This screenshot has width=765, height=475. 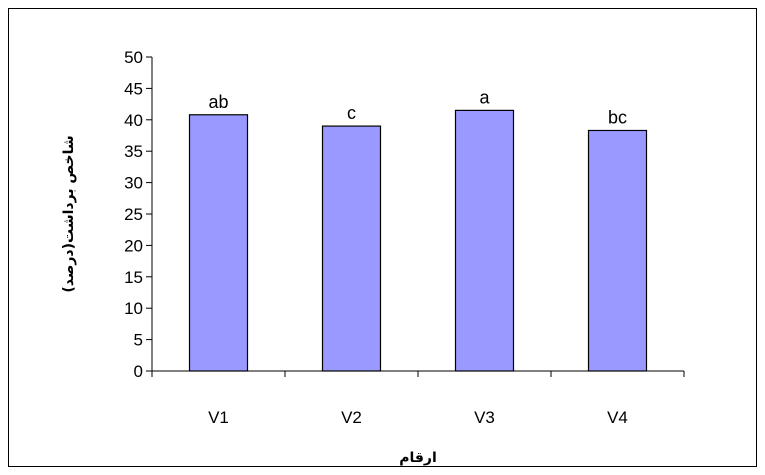 What do you see at coordinates (69, 213) in the screenshot?
I see `y-axis-title: شاخص برداشت(درصد)` at bounding box center [69, 213].